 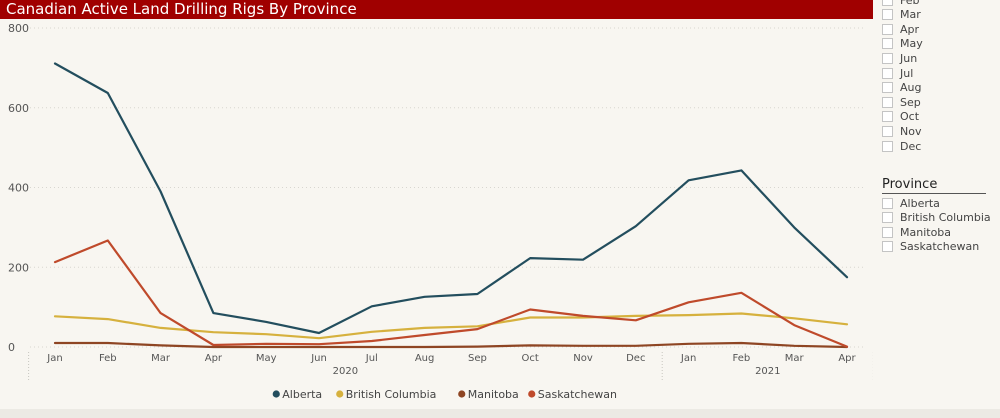 I want to click on legend-marker-british-columbia, so click(x=340, y=394).